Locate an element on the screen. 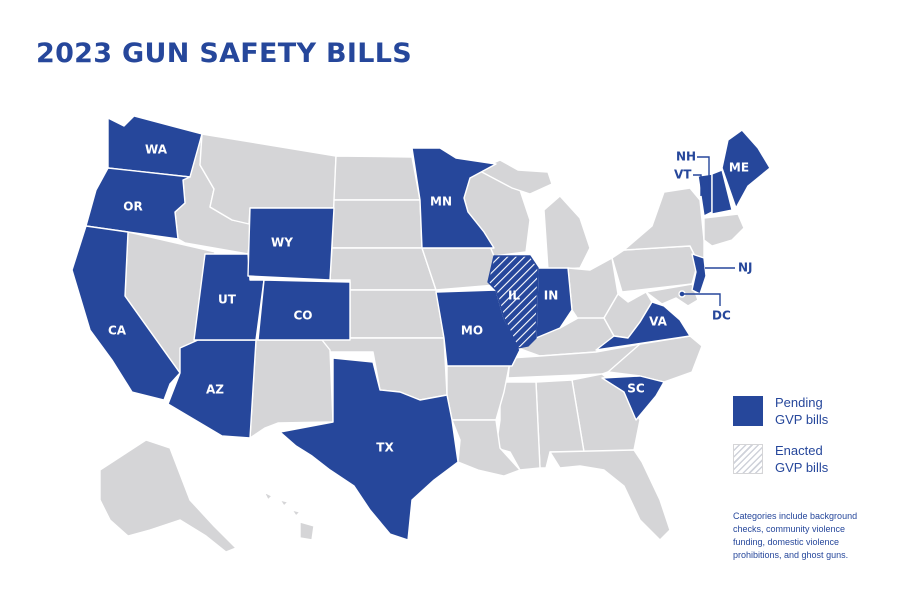 Image resolution: width=900 pixels, height=612 pixels. state-or is located at coordinates (138, 203).